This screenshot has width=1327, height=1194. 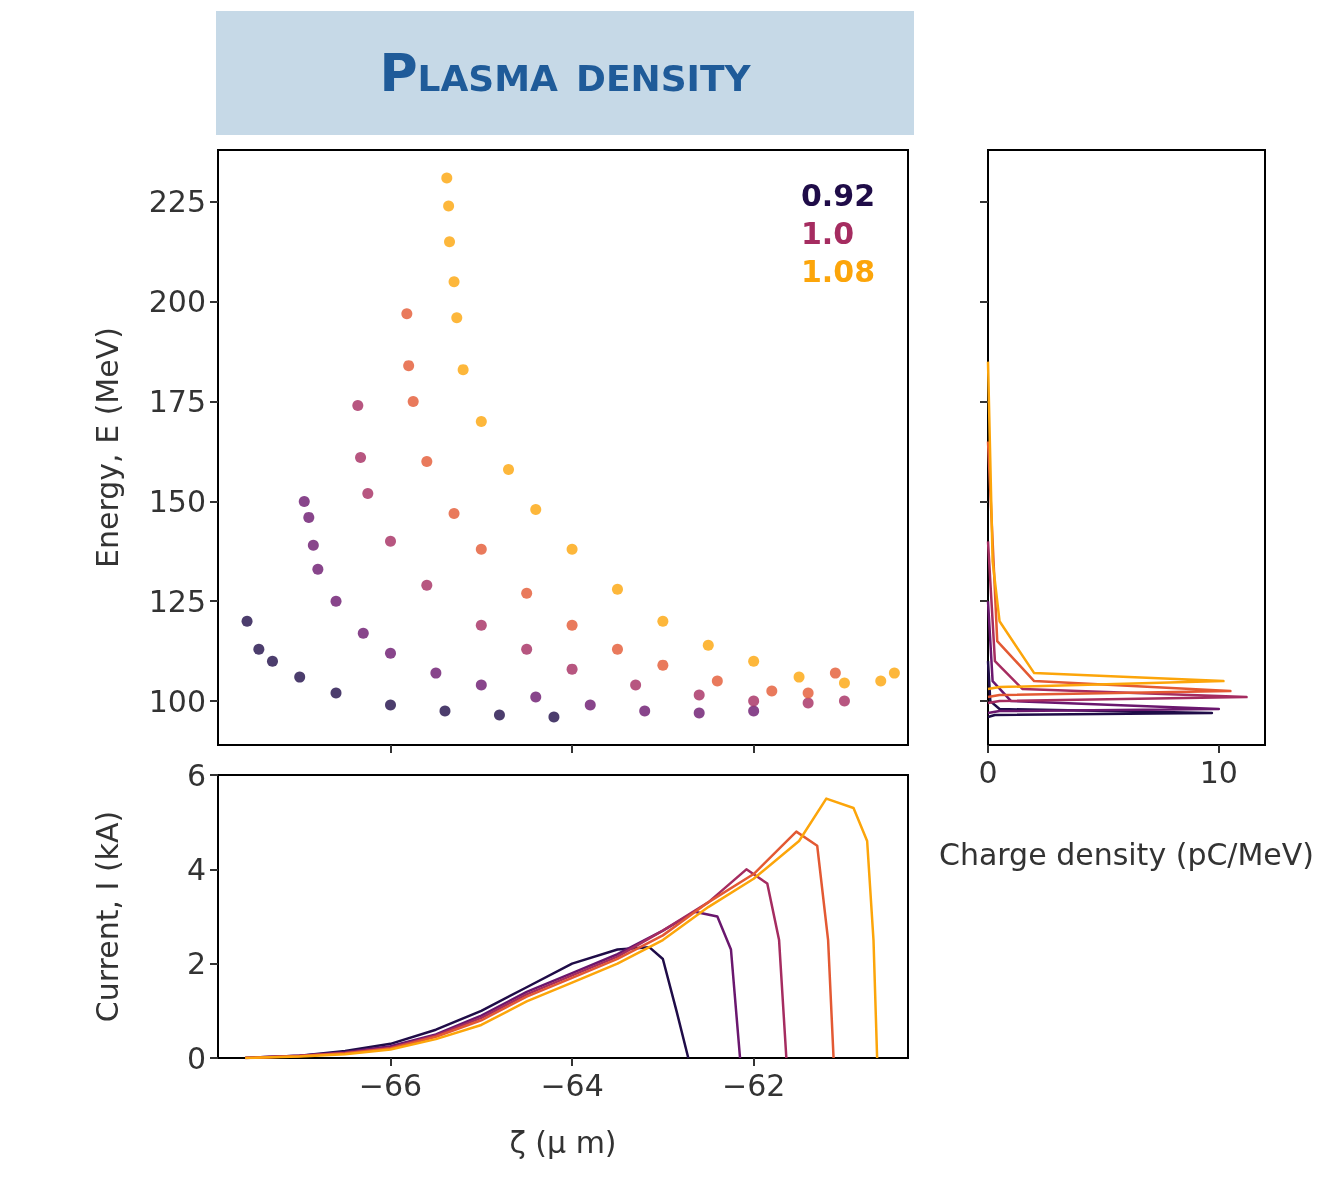 I want to click on y-axis-title: Energy, E (MeV), so click(x=107, y=447).